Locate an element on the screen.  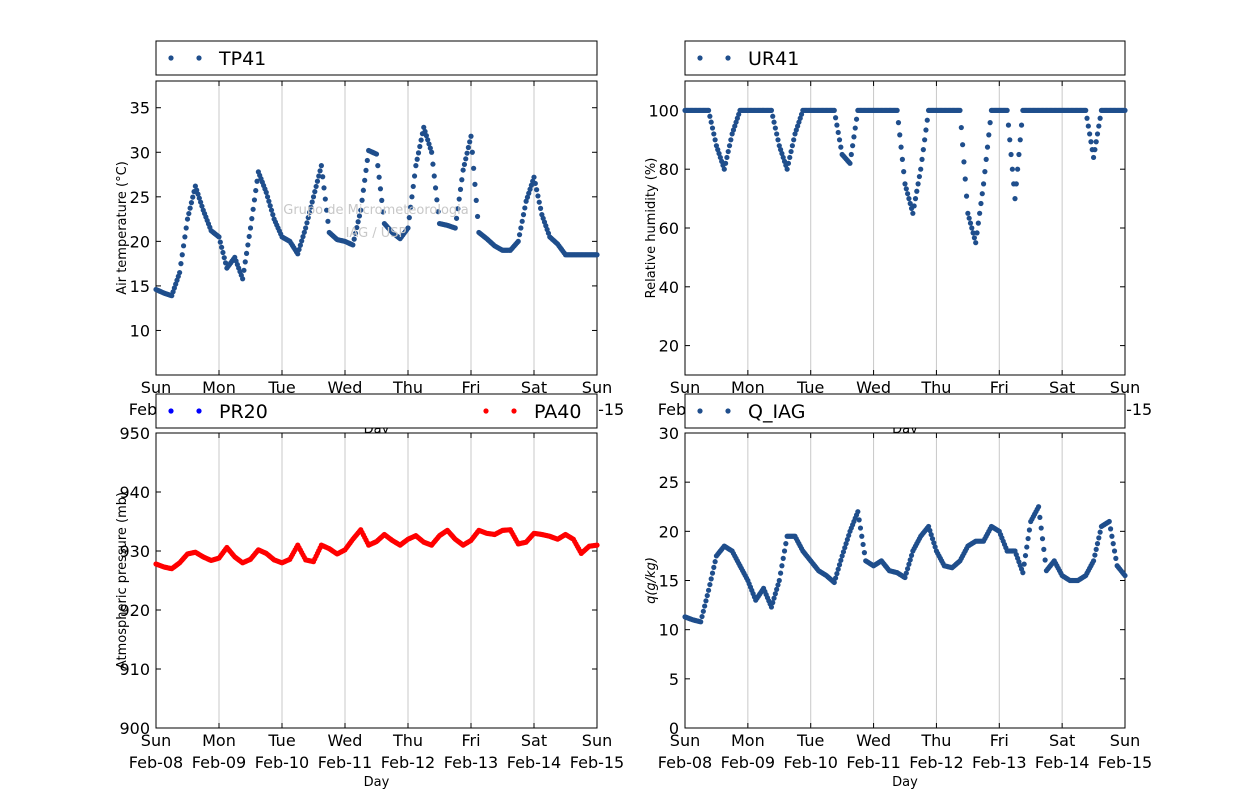
y-tick-label: 950 is located at coordinates (134, 433).